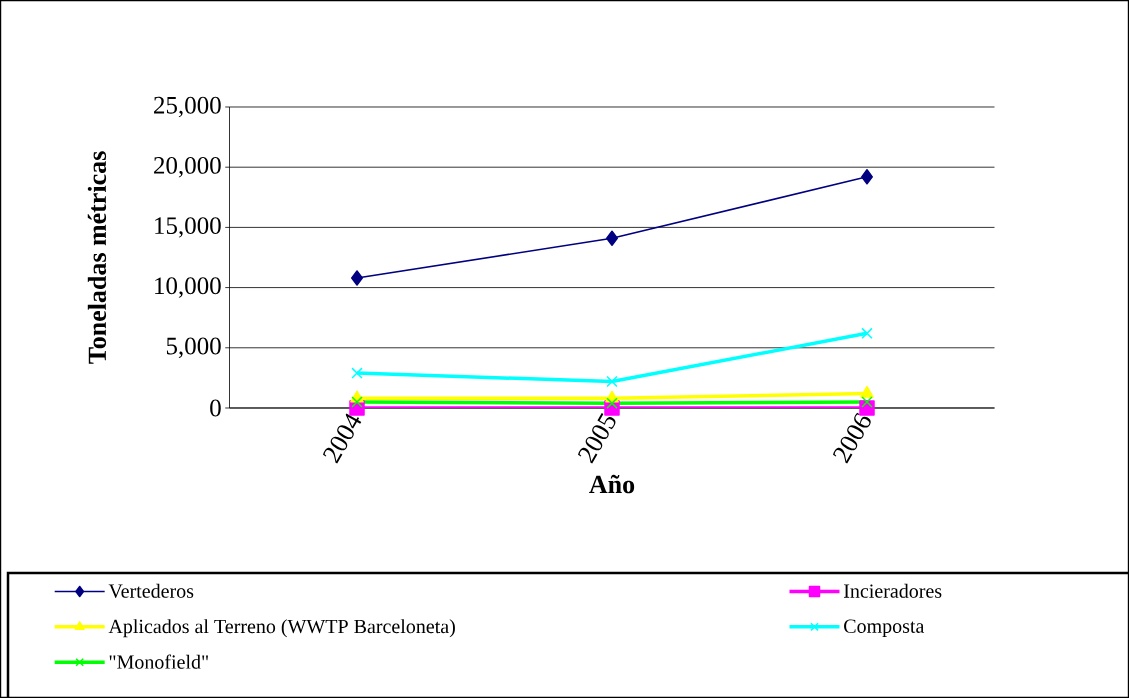  I want to click on legend-label: Incieradores, so click(892, 590).